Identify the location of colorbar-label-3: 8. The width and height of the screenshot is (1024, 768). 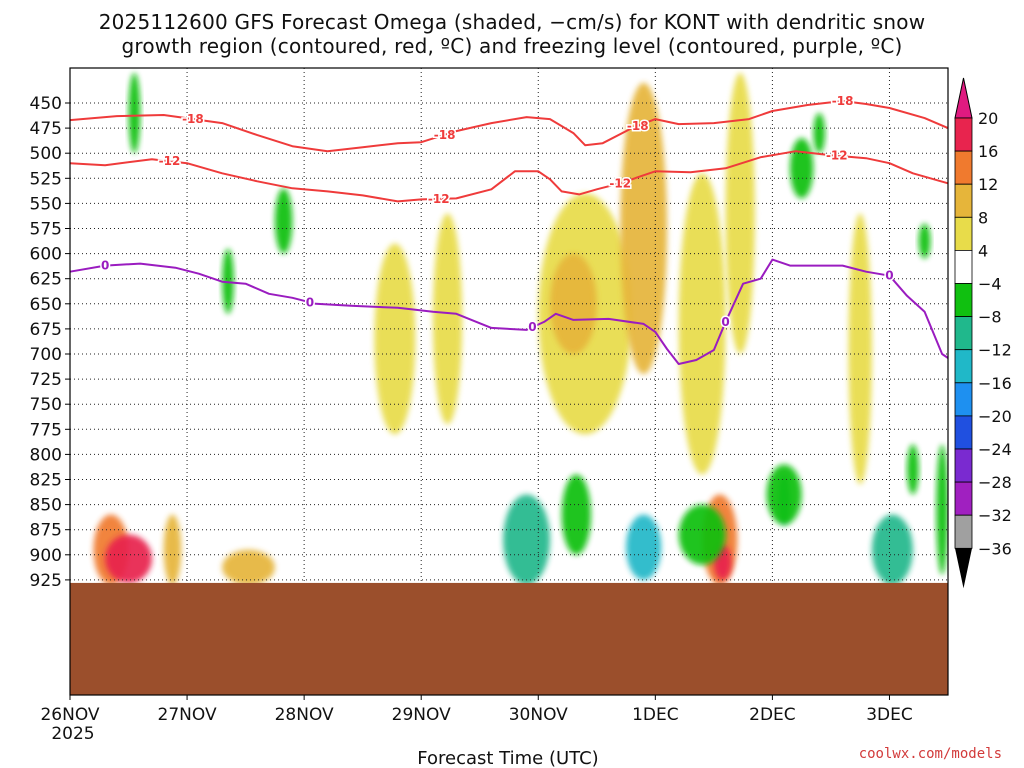
(983, 217).